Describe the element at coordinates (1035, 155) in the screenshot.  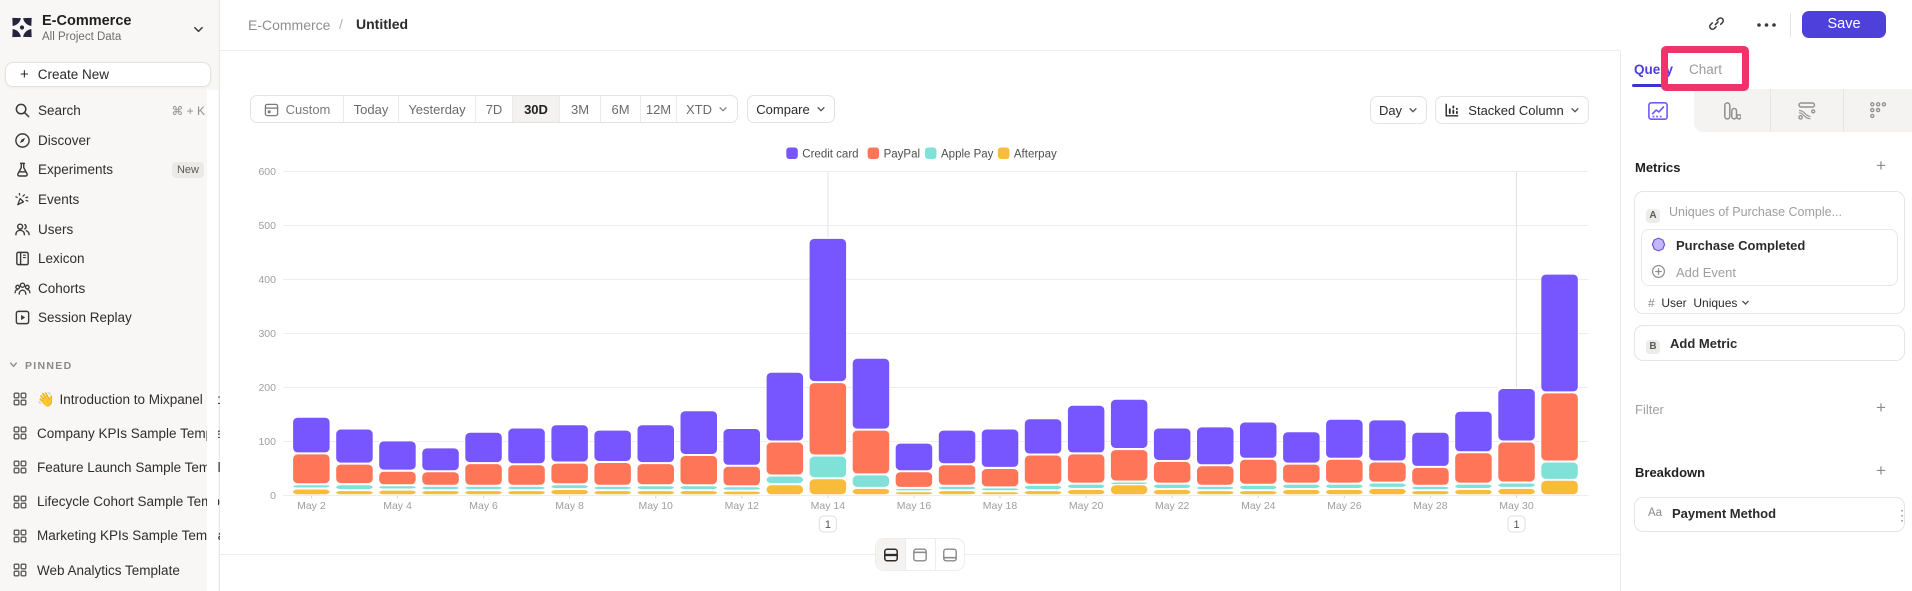
I see `svg-text: Afterpay` at that location.